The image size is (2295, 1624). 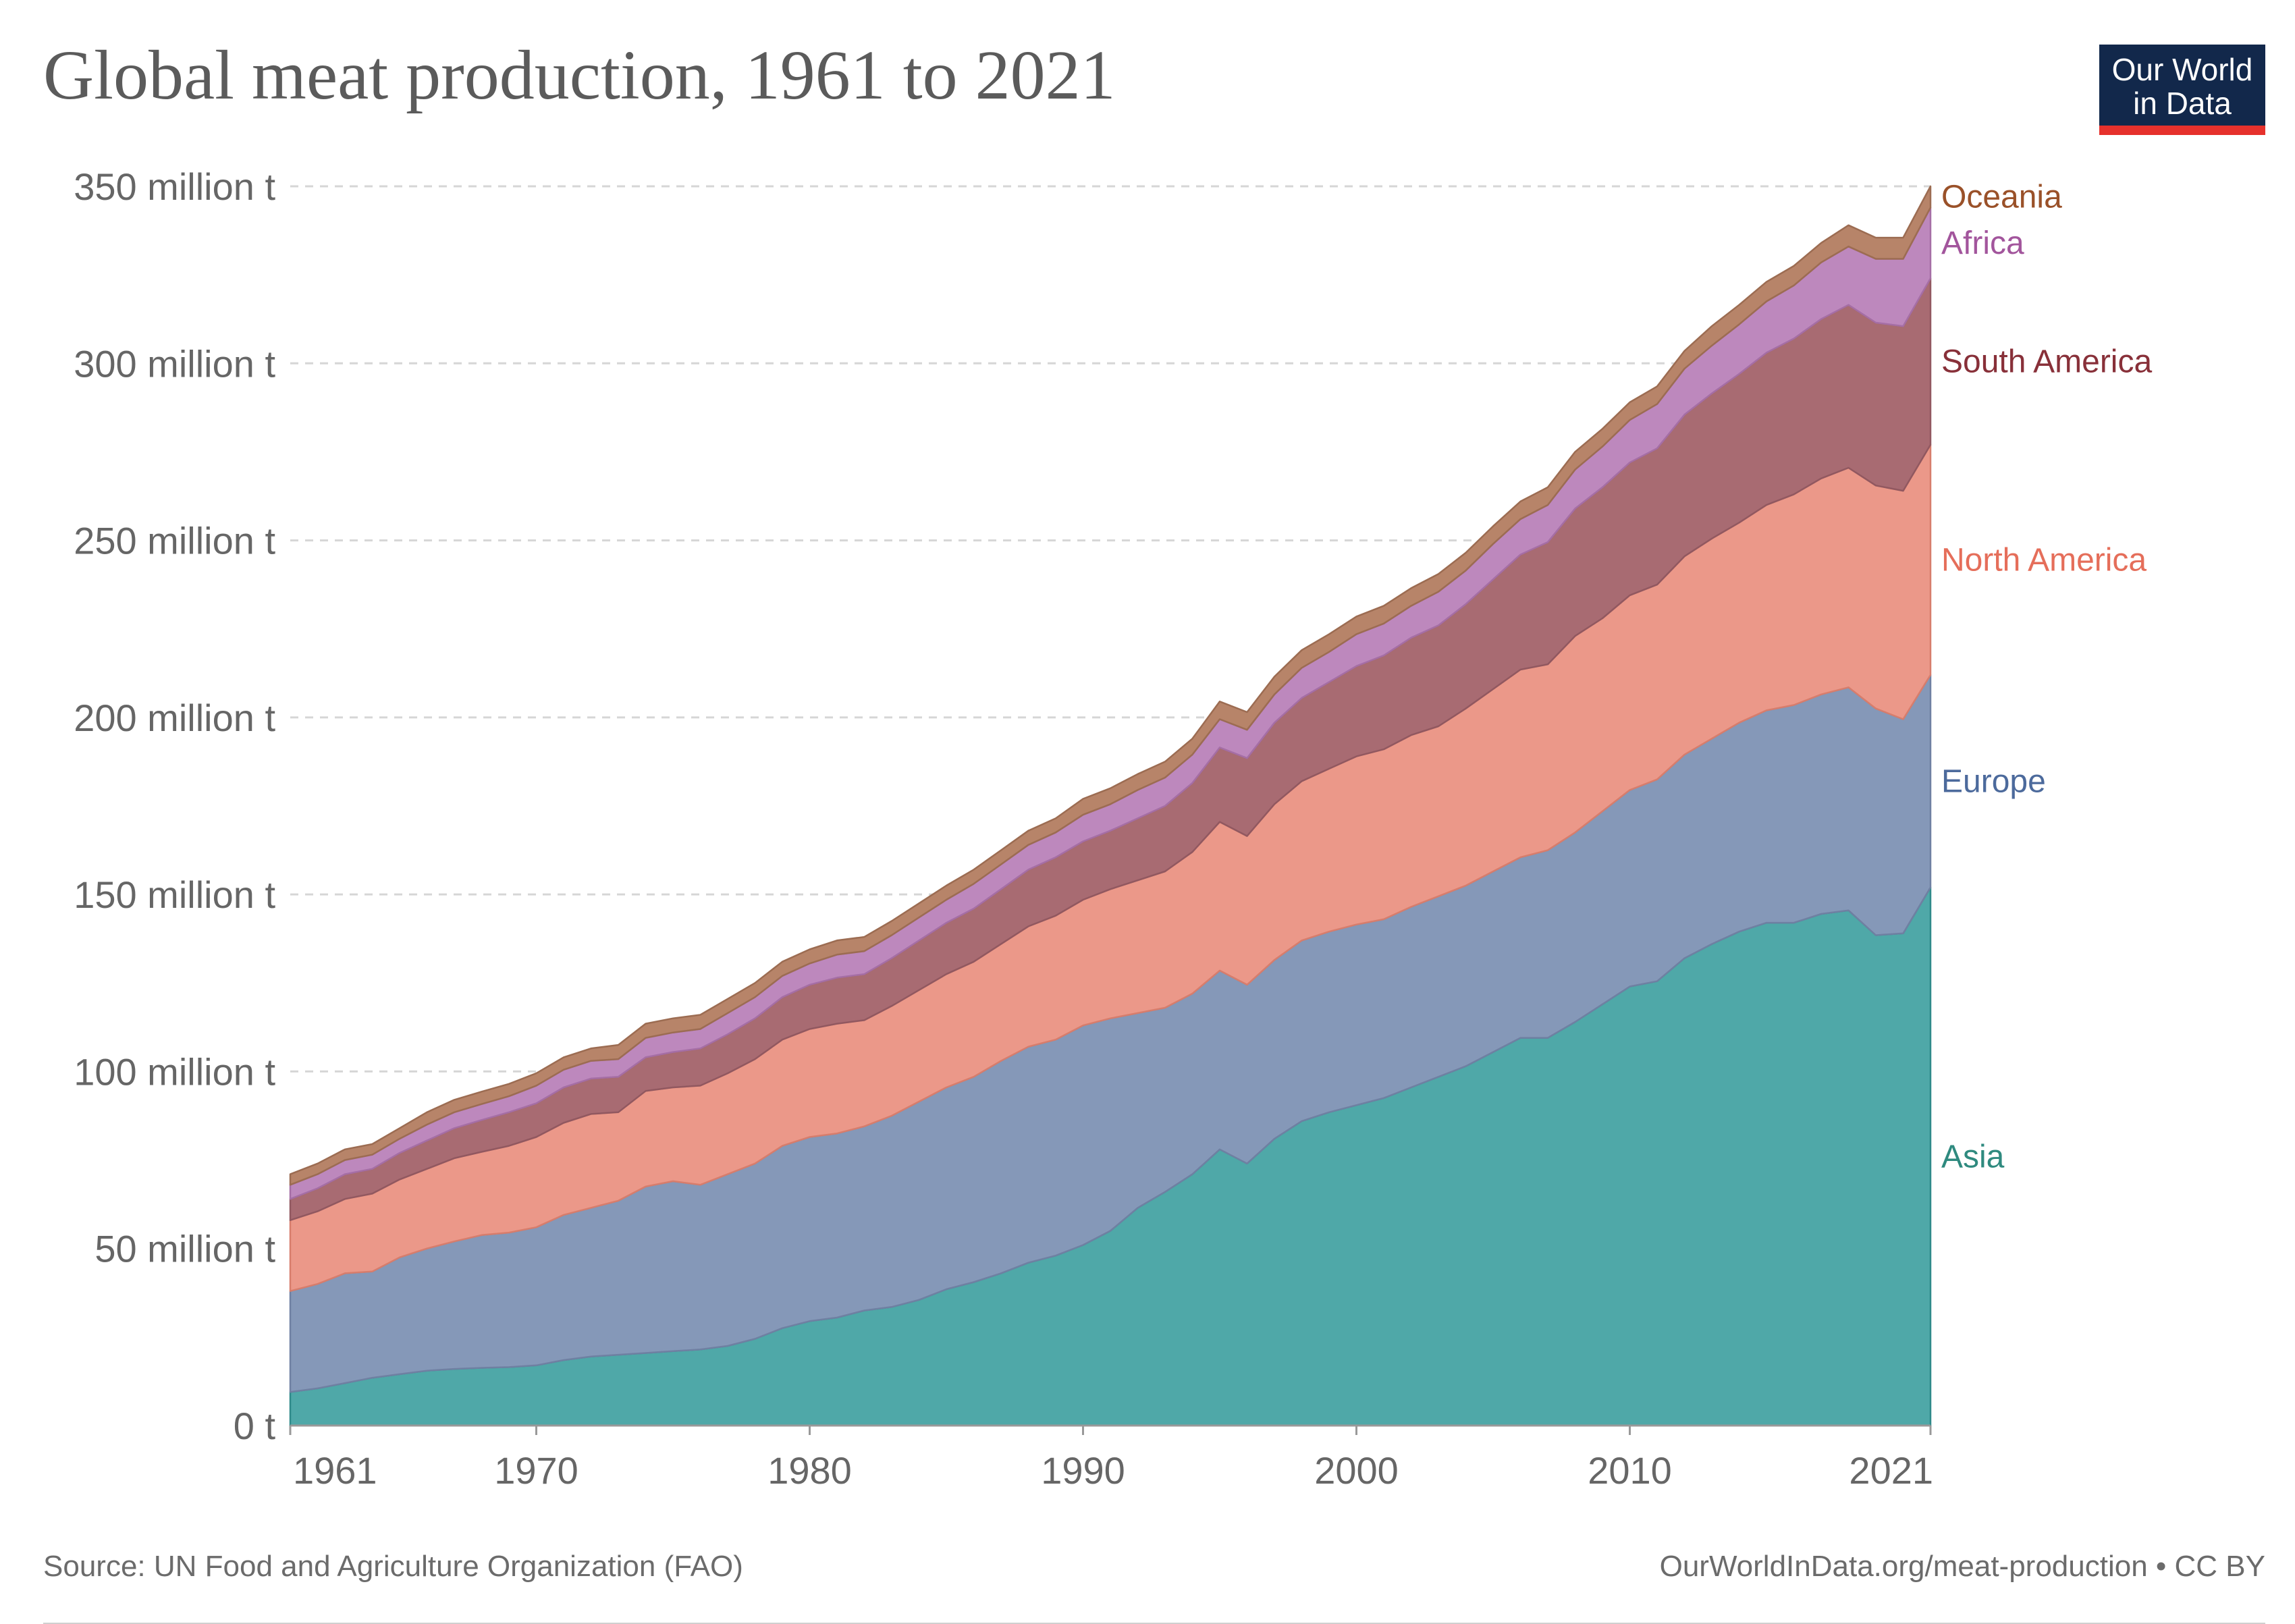 I want to click on axes, so click(x=1110, y=1429).